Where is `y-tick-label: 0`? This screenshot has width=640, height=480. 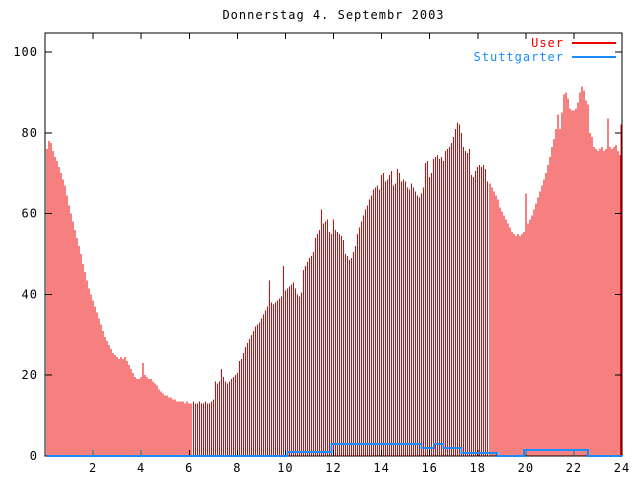
y-tick-label: 0 is located at coordinates (34, 456).